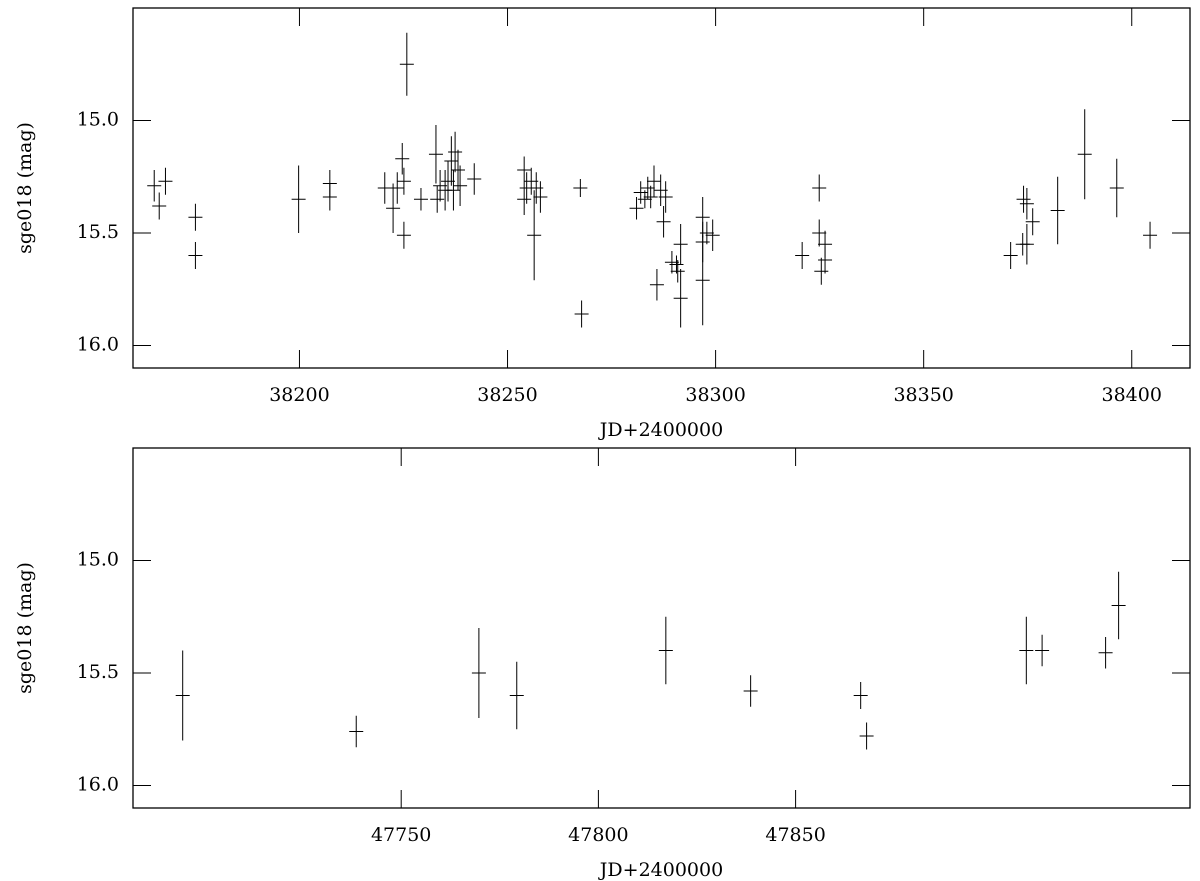 The width and height of the screenshot is (1200, 881). What do you see at coordinates (1132, 395) in the screenshot?
I see `x-tick-label: 38400` at bounding box center [1132, 395].